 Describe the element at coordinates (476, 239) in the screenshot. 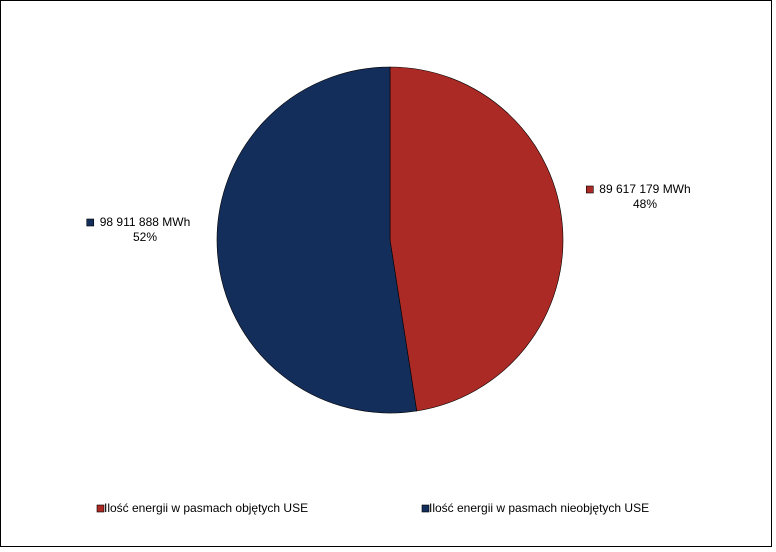

I see `pie-slice` at that location.